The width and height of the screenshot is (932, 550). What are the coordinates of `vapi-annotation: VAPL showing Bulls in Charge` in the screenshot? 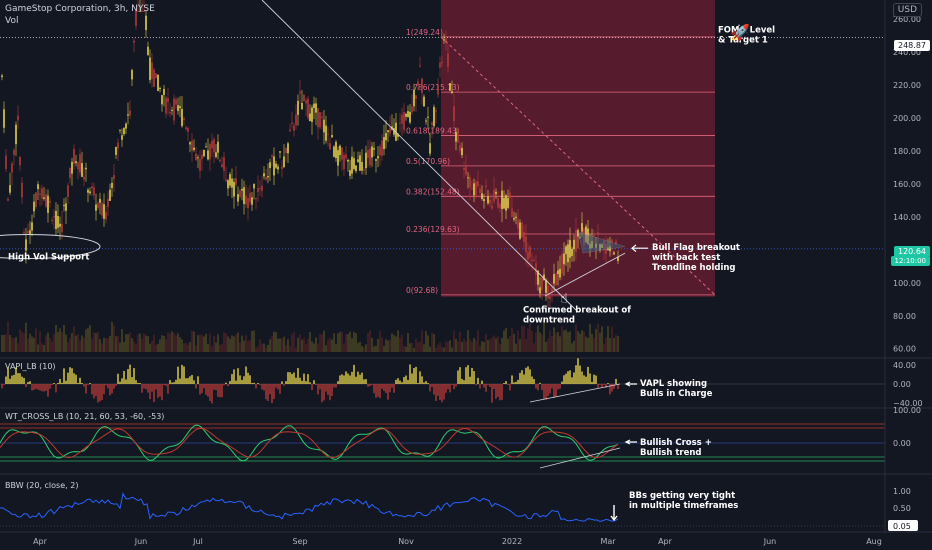 It's located at (676, 389).